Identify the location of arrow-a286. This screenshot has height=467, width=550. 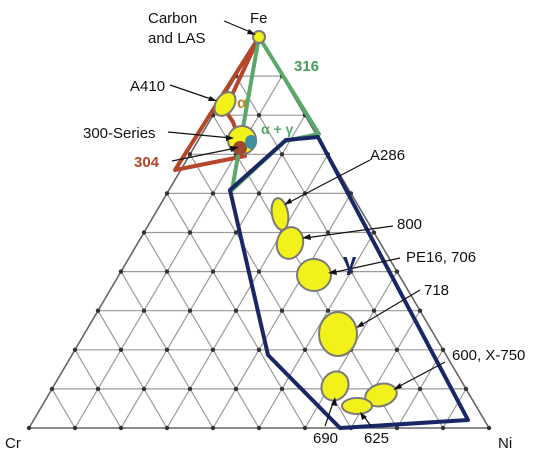
(328, 182).